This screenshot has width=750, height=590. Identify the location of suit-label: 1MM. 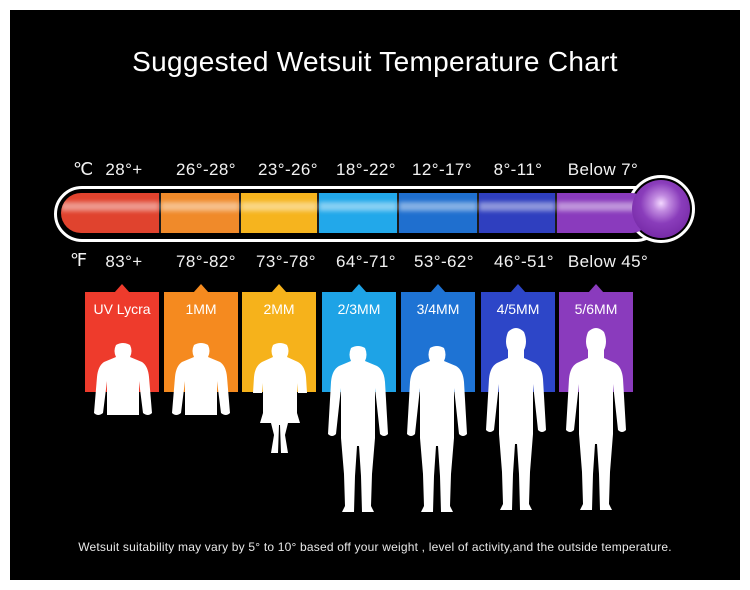
(201, 309).